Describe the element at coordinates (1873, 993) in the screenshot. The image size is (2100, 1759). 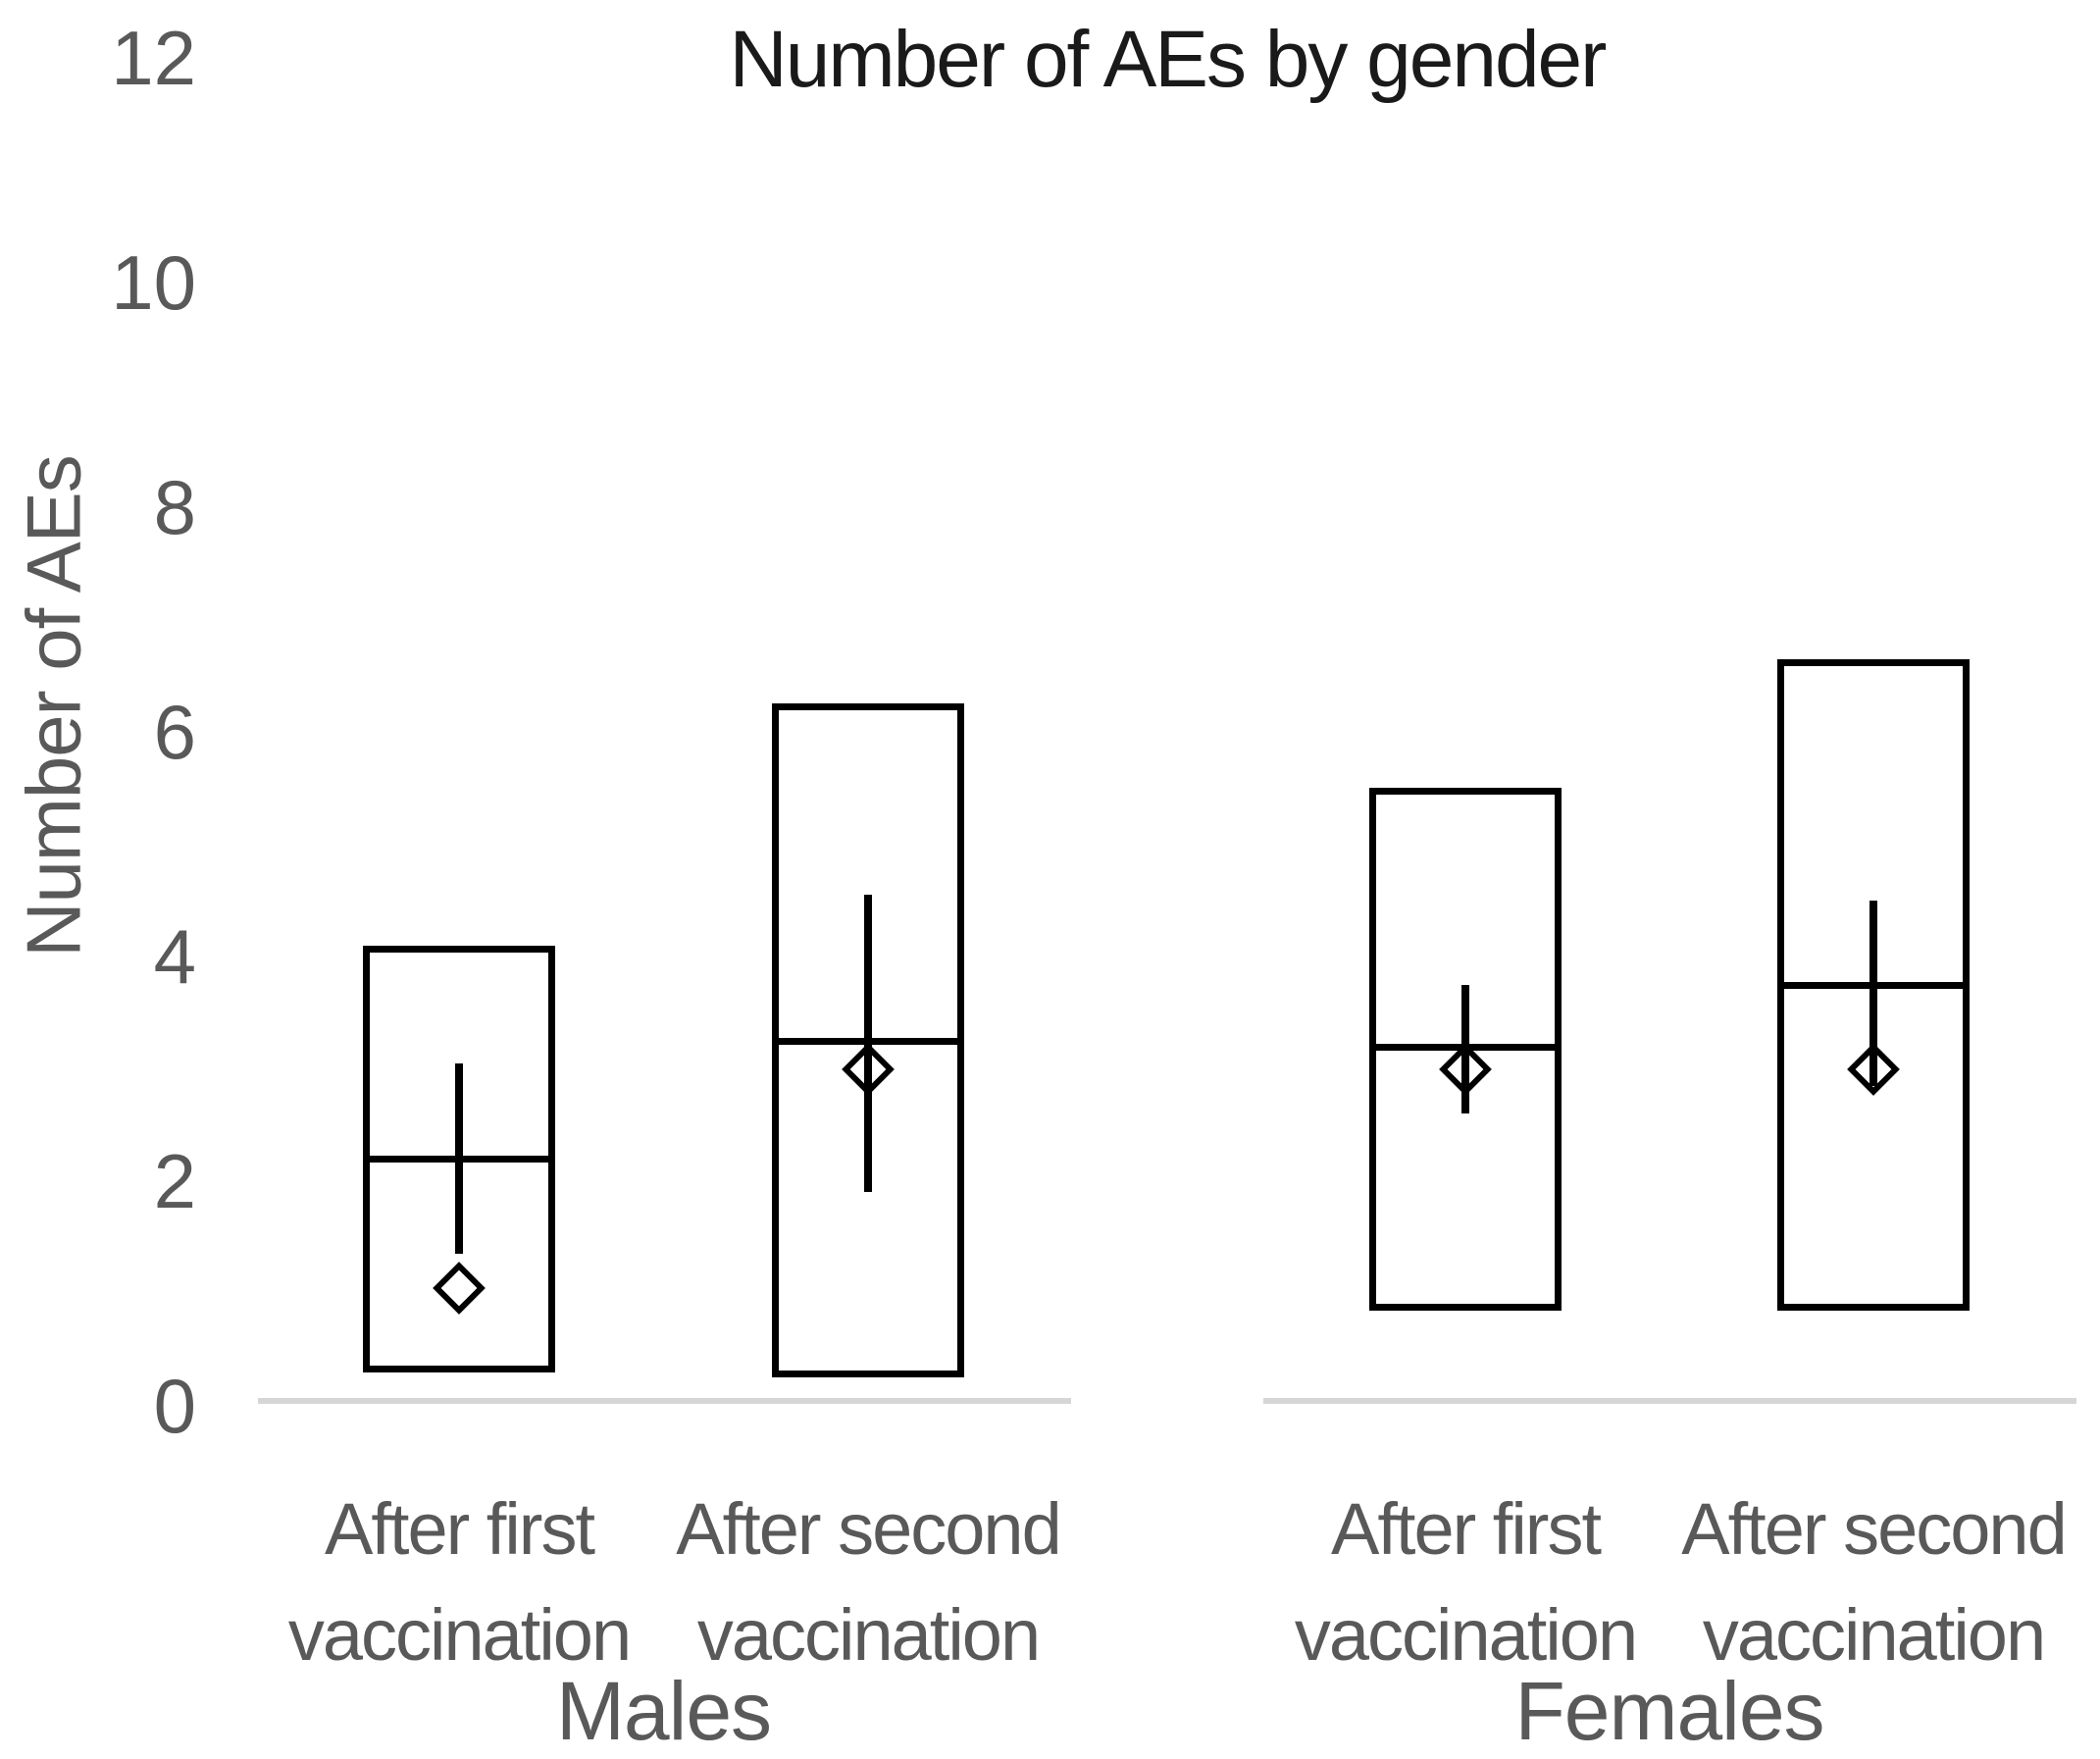
I see `whisker-line` at that location.